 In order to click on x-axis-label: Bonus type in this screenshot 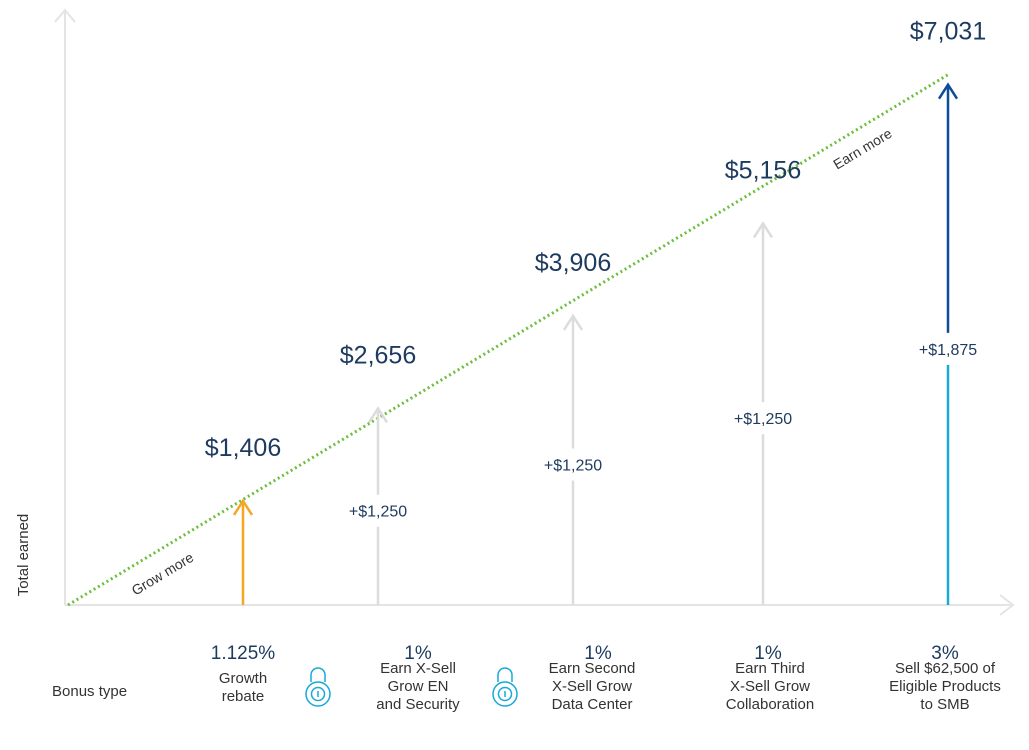, I will do `click(89, 691)`.